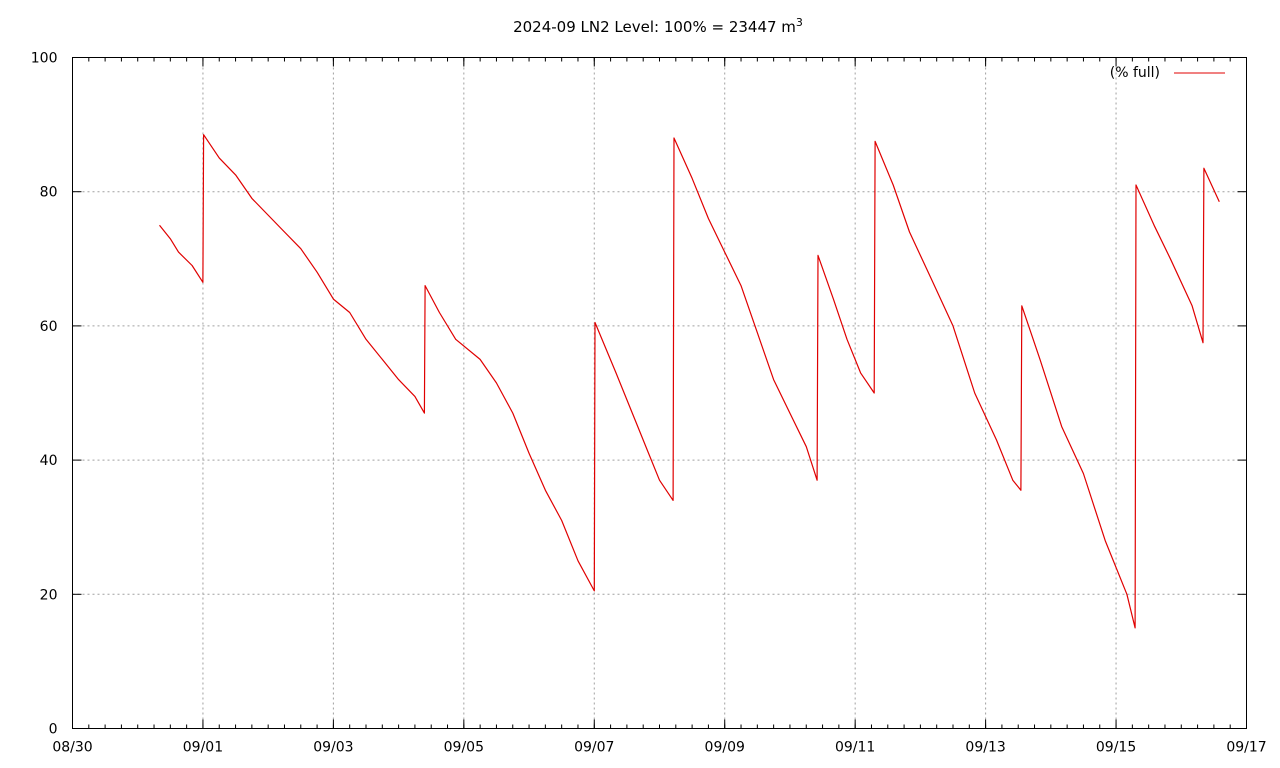 Image resolution: width=1280 pixels, height=768 pixels. I want to click on y-tick-label: 40, so click(49, 461).